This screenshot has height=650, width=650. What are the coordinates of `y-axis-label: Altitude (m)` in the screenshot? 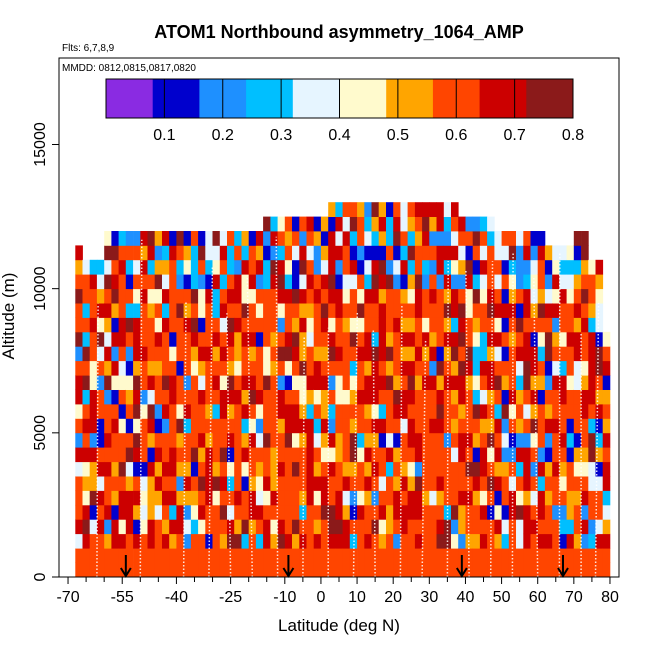 It's located at (9, 316).